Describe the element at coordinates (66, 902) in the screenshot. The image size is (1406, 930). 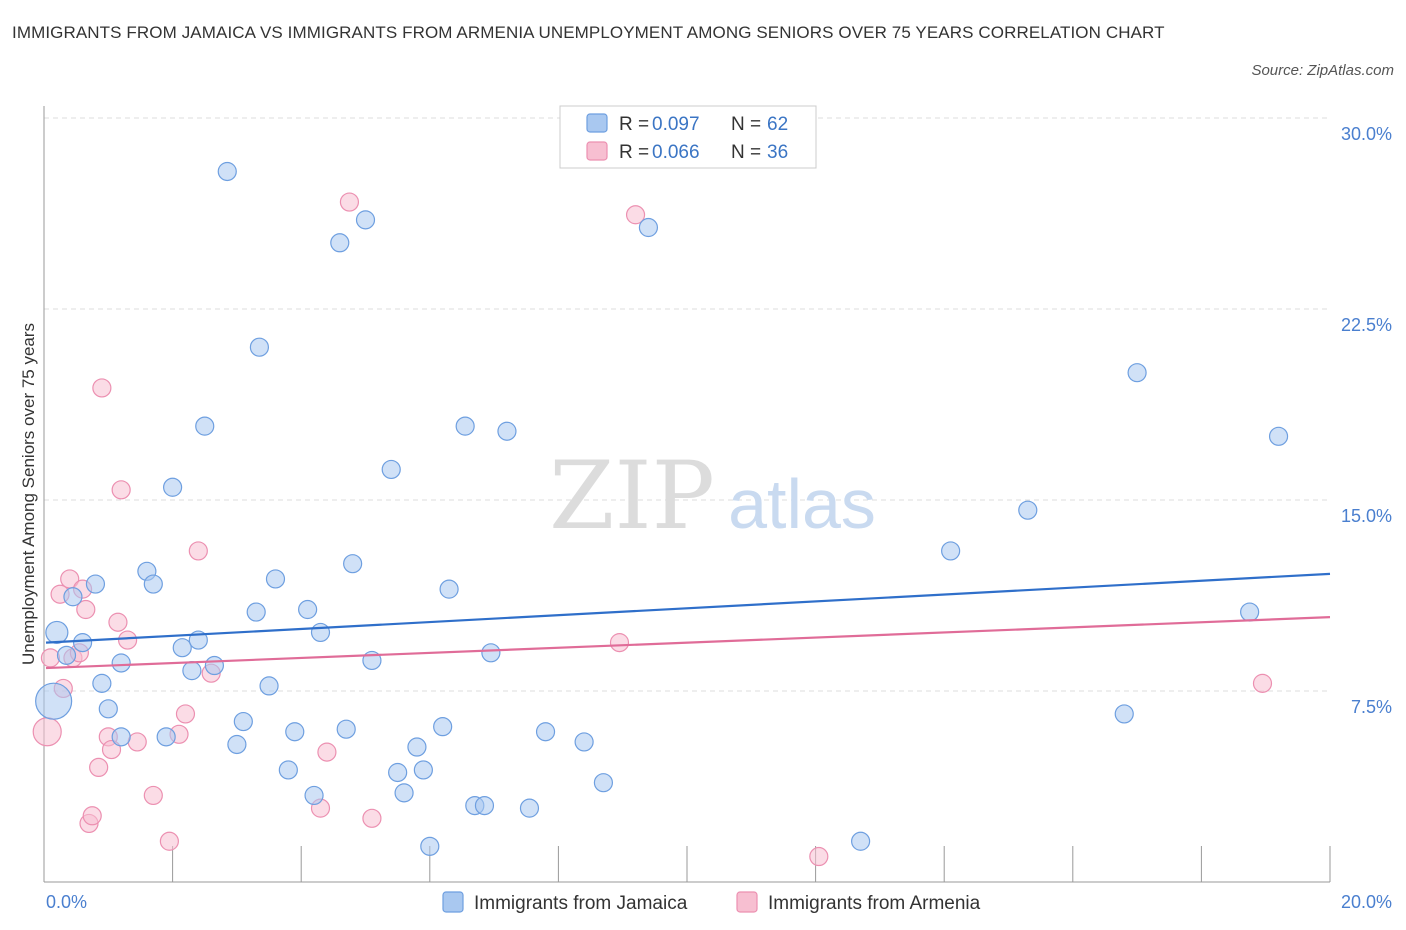
I see `x-tick-label: 0.0%` at that location.